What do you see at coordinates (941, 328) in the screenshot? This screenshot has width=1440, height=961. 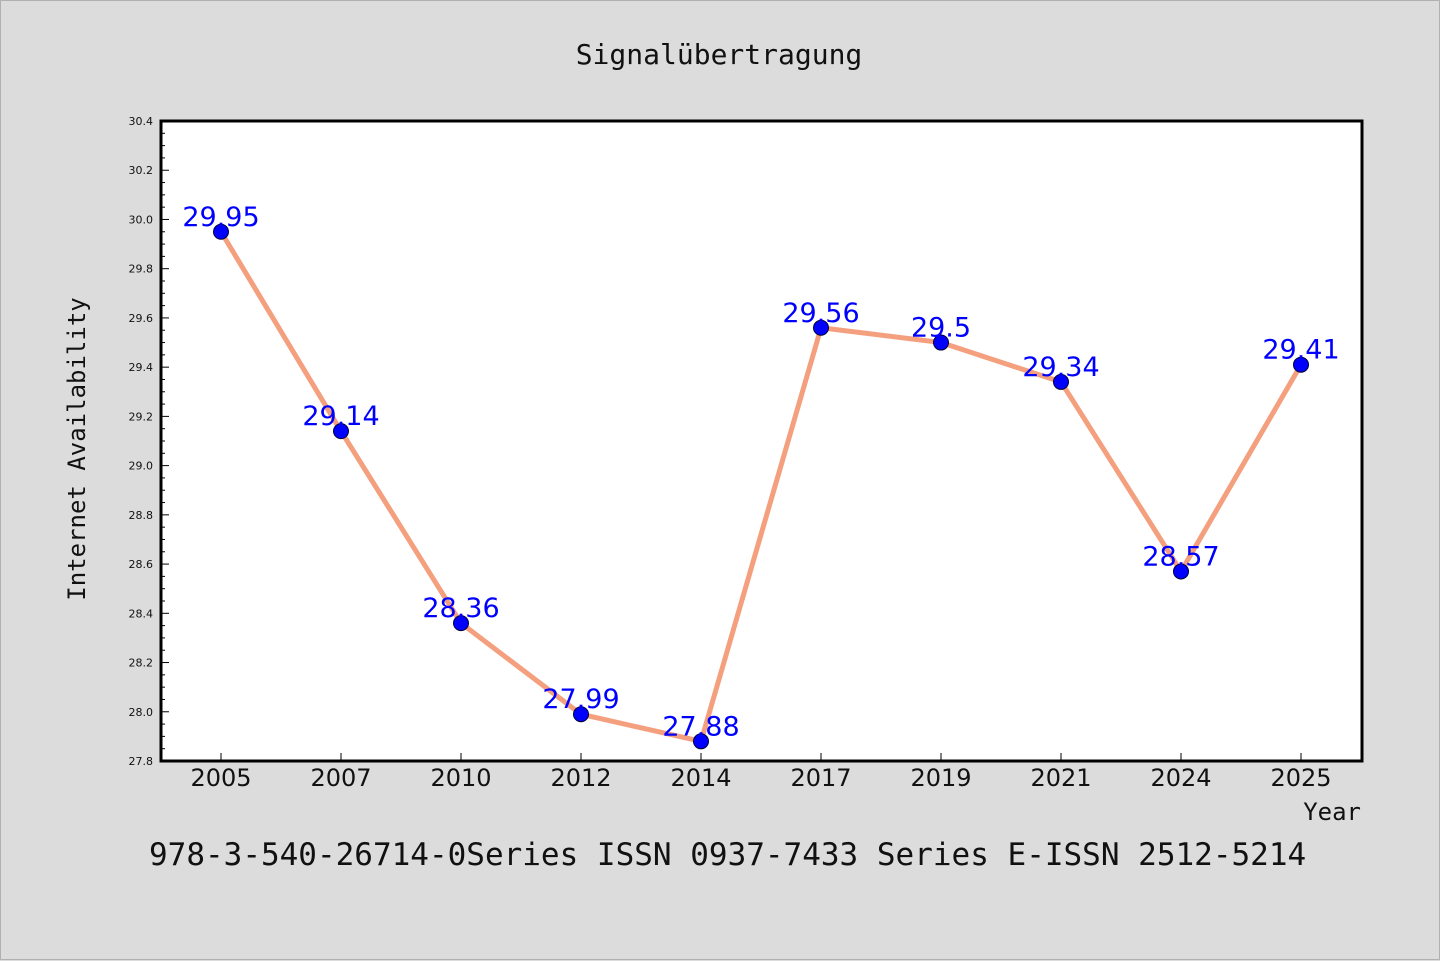 I see `data-label: 29.5` at bounding box center [941, 328].